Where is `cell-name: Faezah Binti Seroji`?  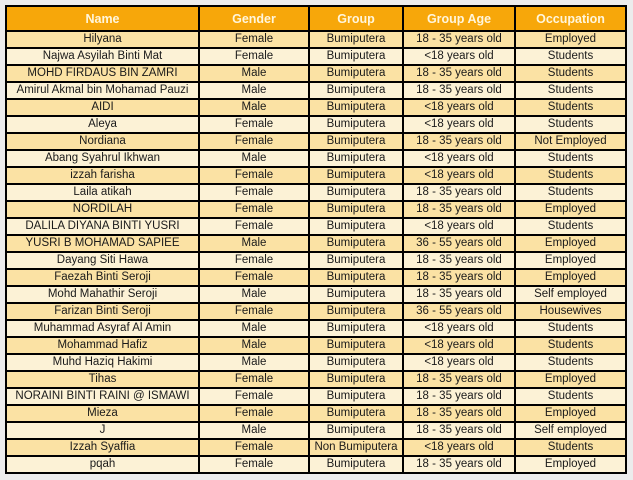 cell-name: Faezah Binti Seroji is located at coordinates (102, 277).